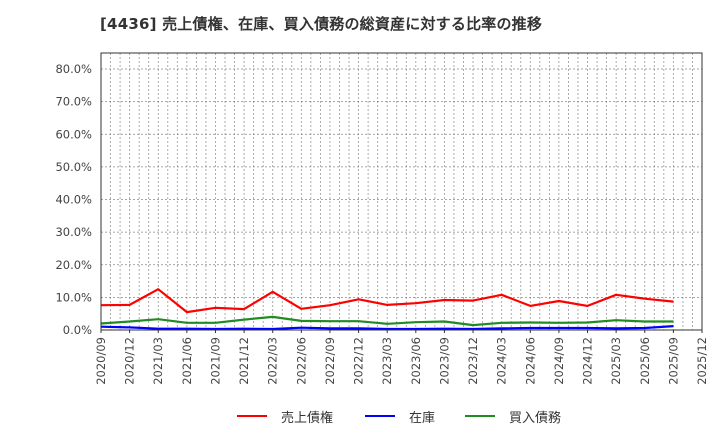 Image resolution: width=720 pixels, height=440 pixels. I want to click on legend-label: 売上債権, so click(307, 418).